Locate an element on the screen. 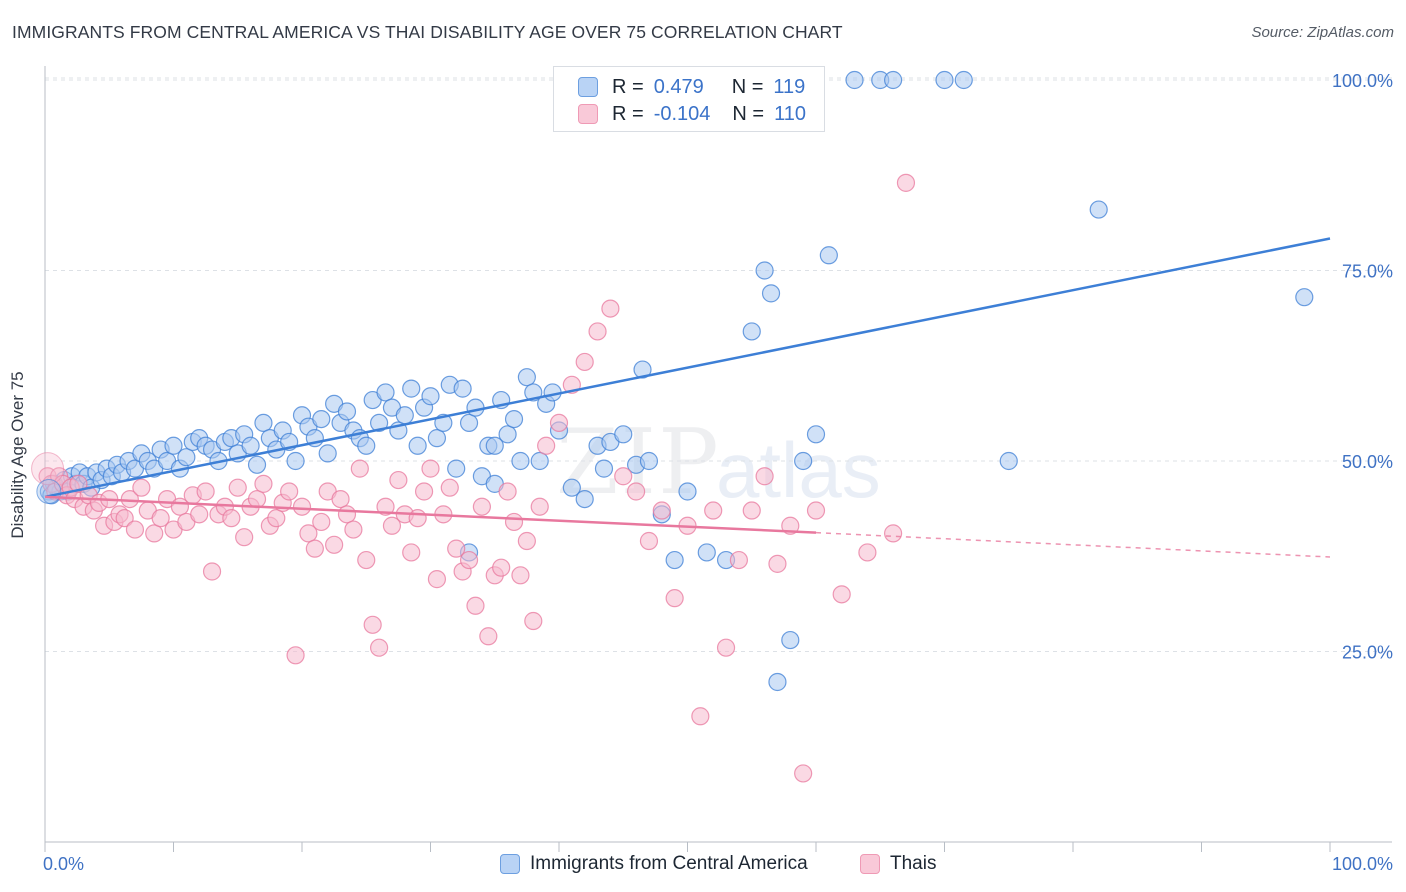 This screenshot has height=892, width=1406. legend-swatch-central-america is located at coordinates (588, 87).